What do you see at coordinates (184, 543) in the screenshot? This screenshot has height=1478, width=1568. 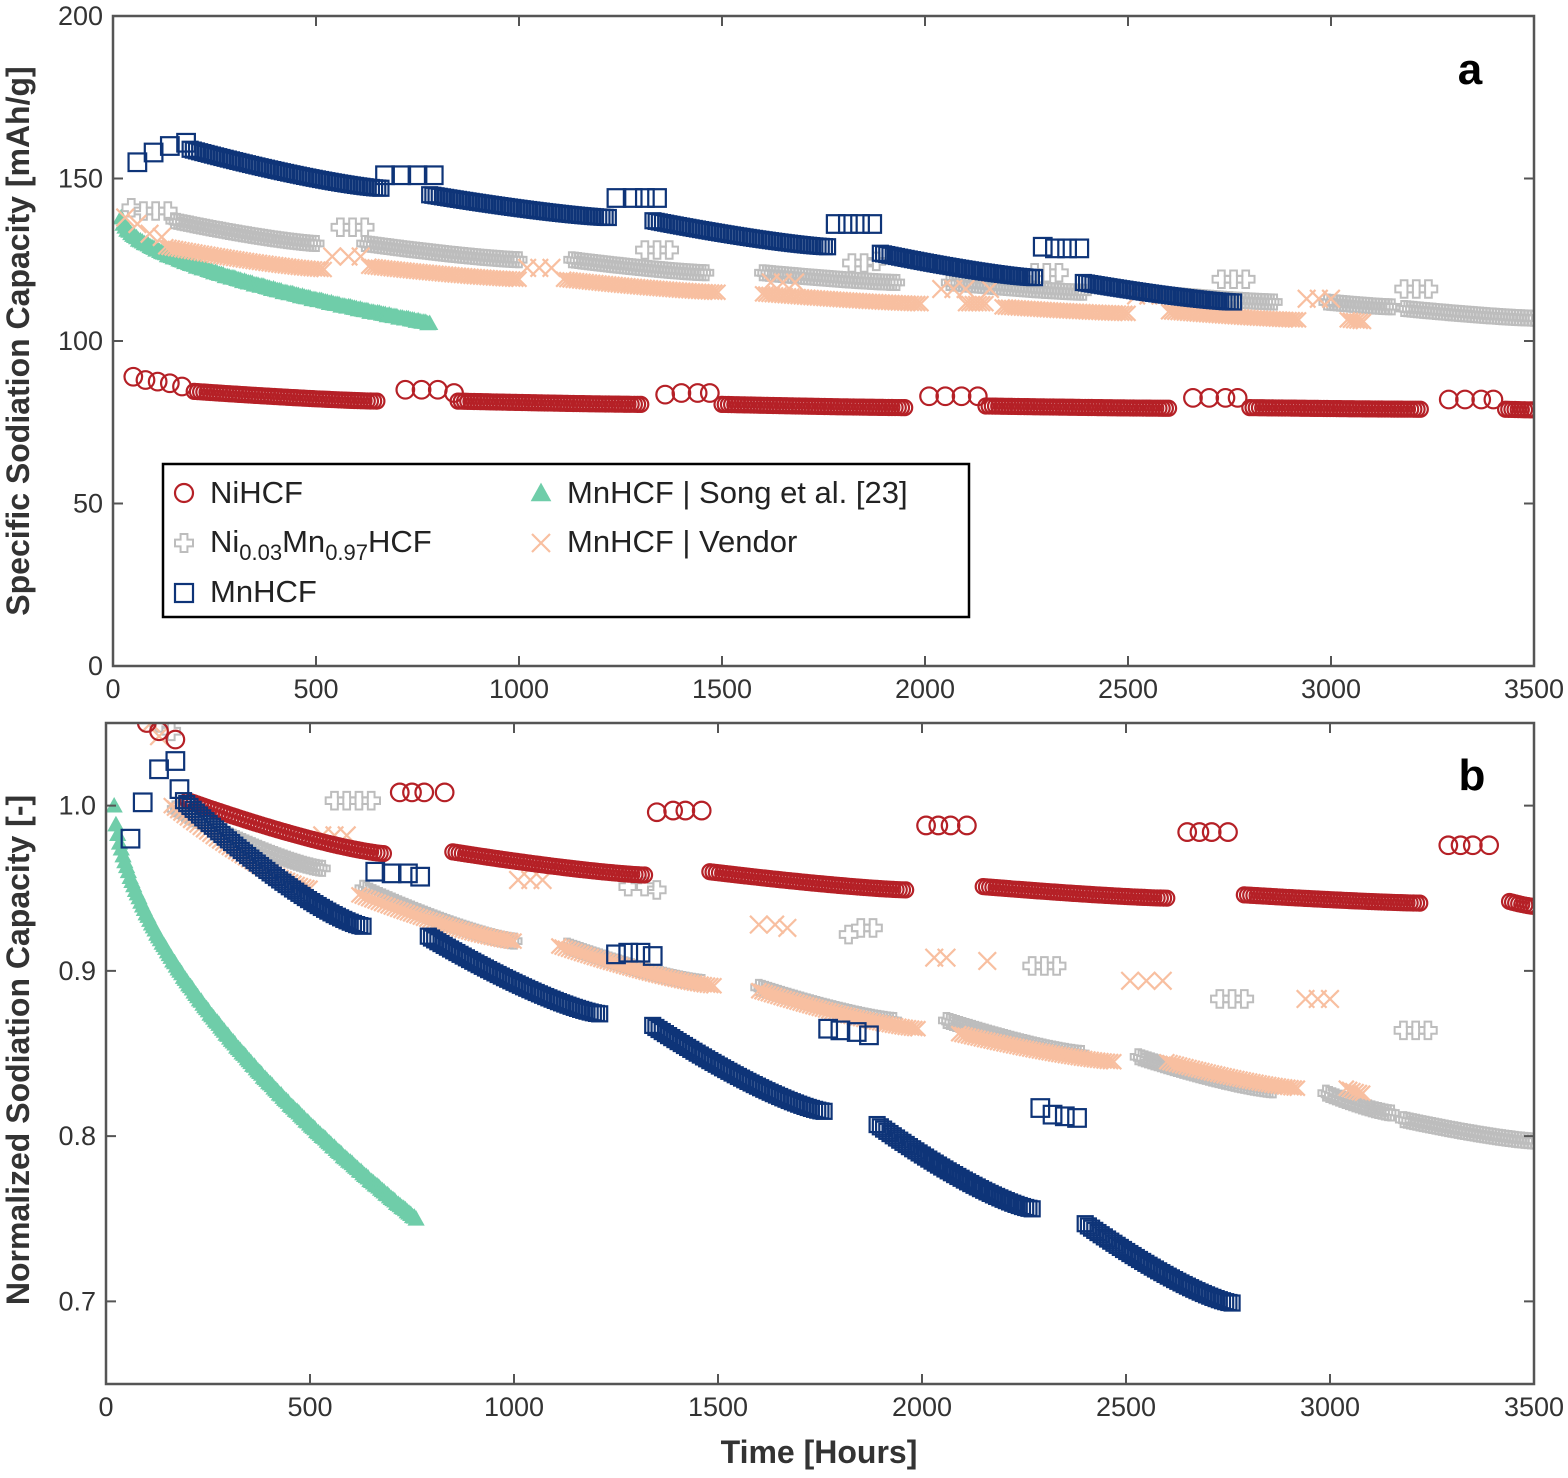 I see `legend-marker-nimn-shape` at bounding box center [184, 543].